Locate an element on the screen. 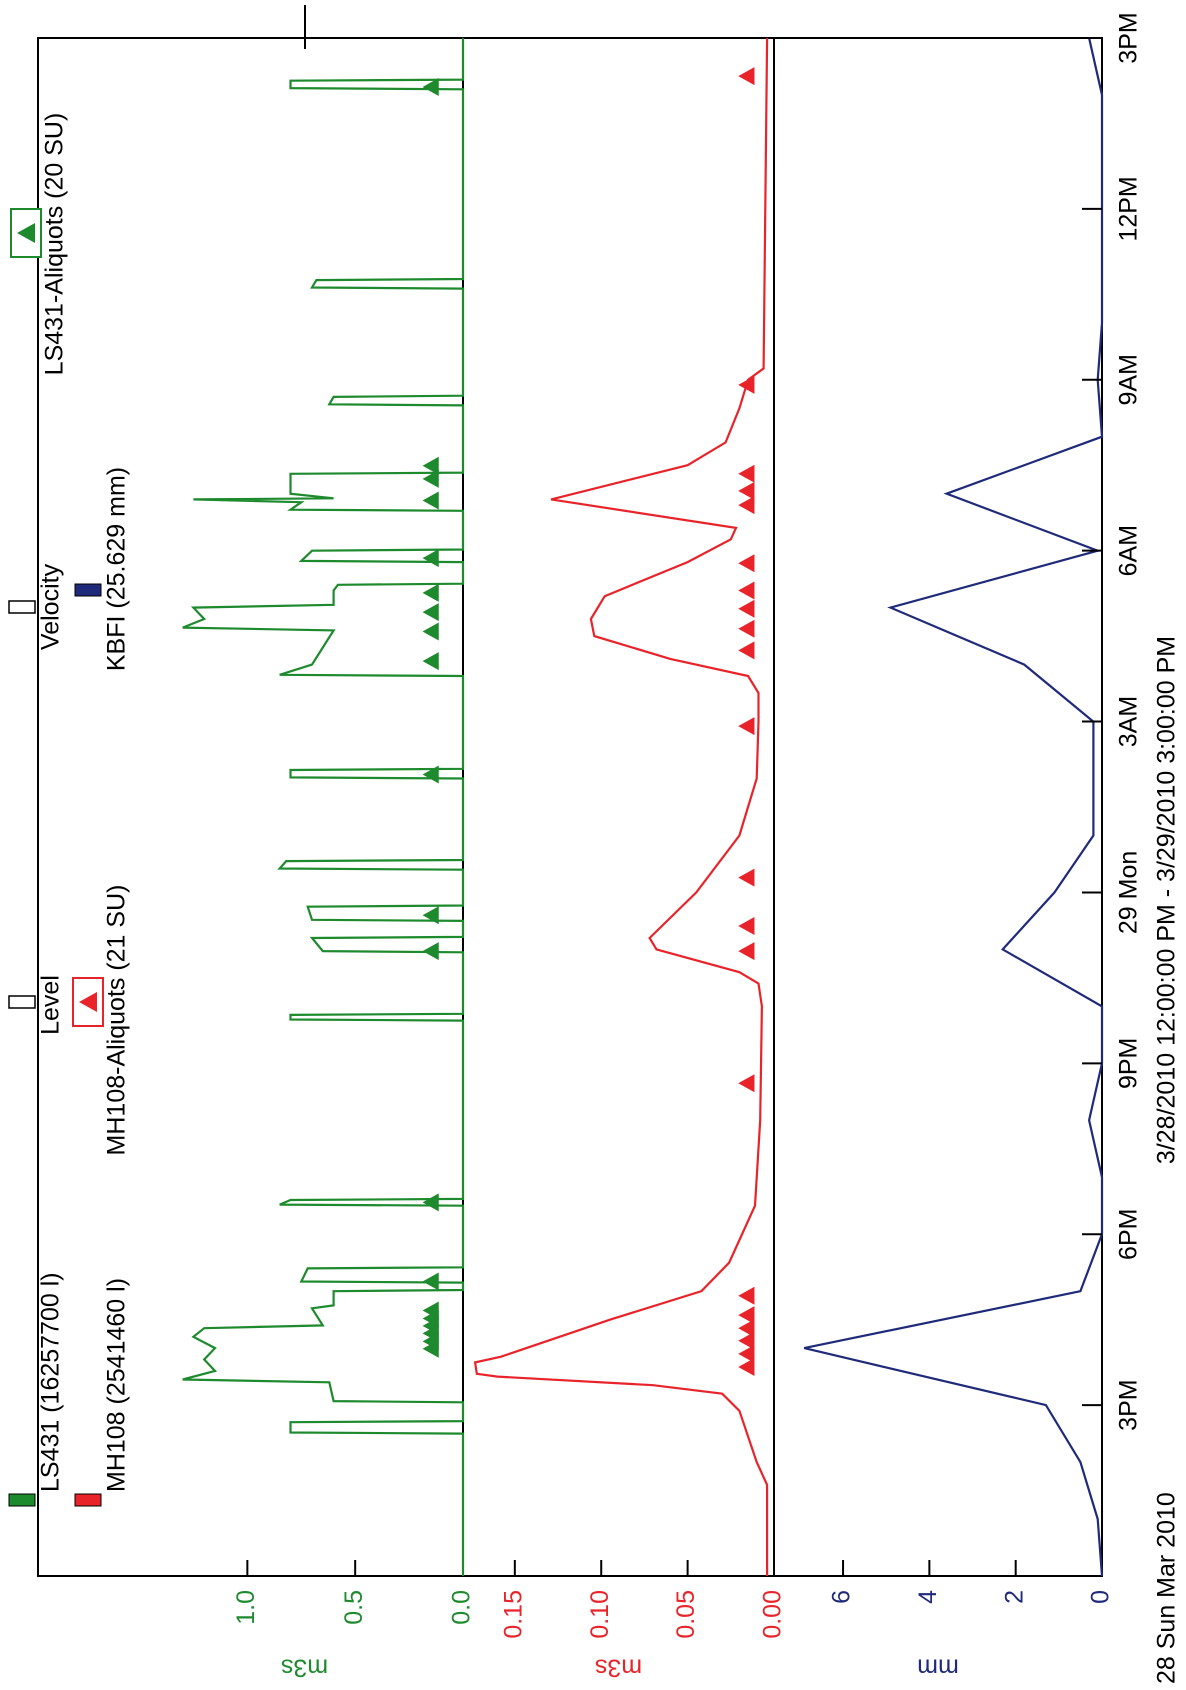 The image size is (1186, 1690). y-axis-label: mm is located at coordinates (938, 1667).